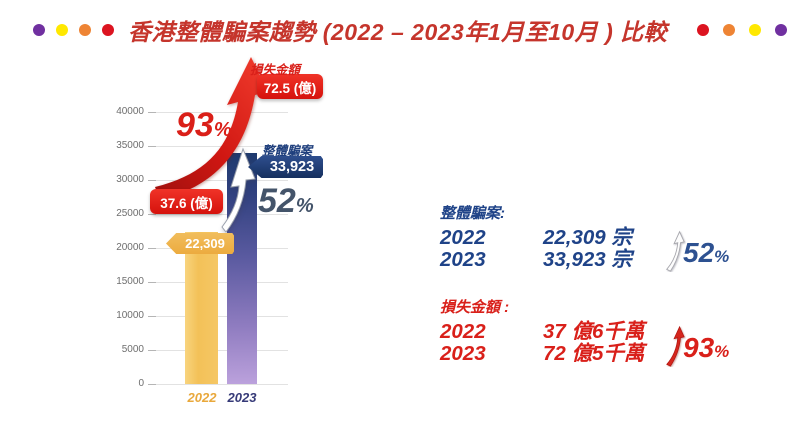 This screenshot has height=425, width=800. I want to click on cases-series-label: 整體騙案, so click(287, 151).